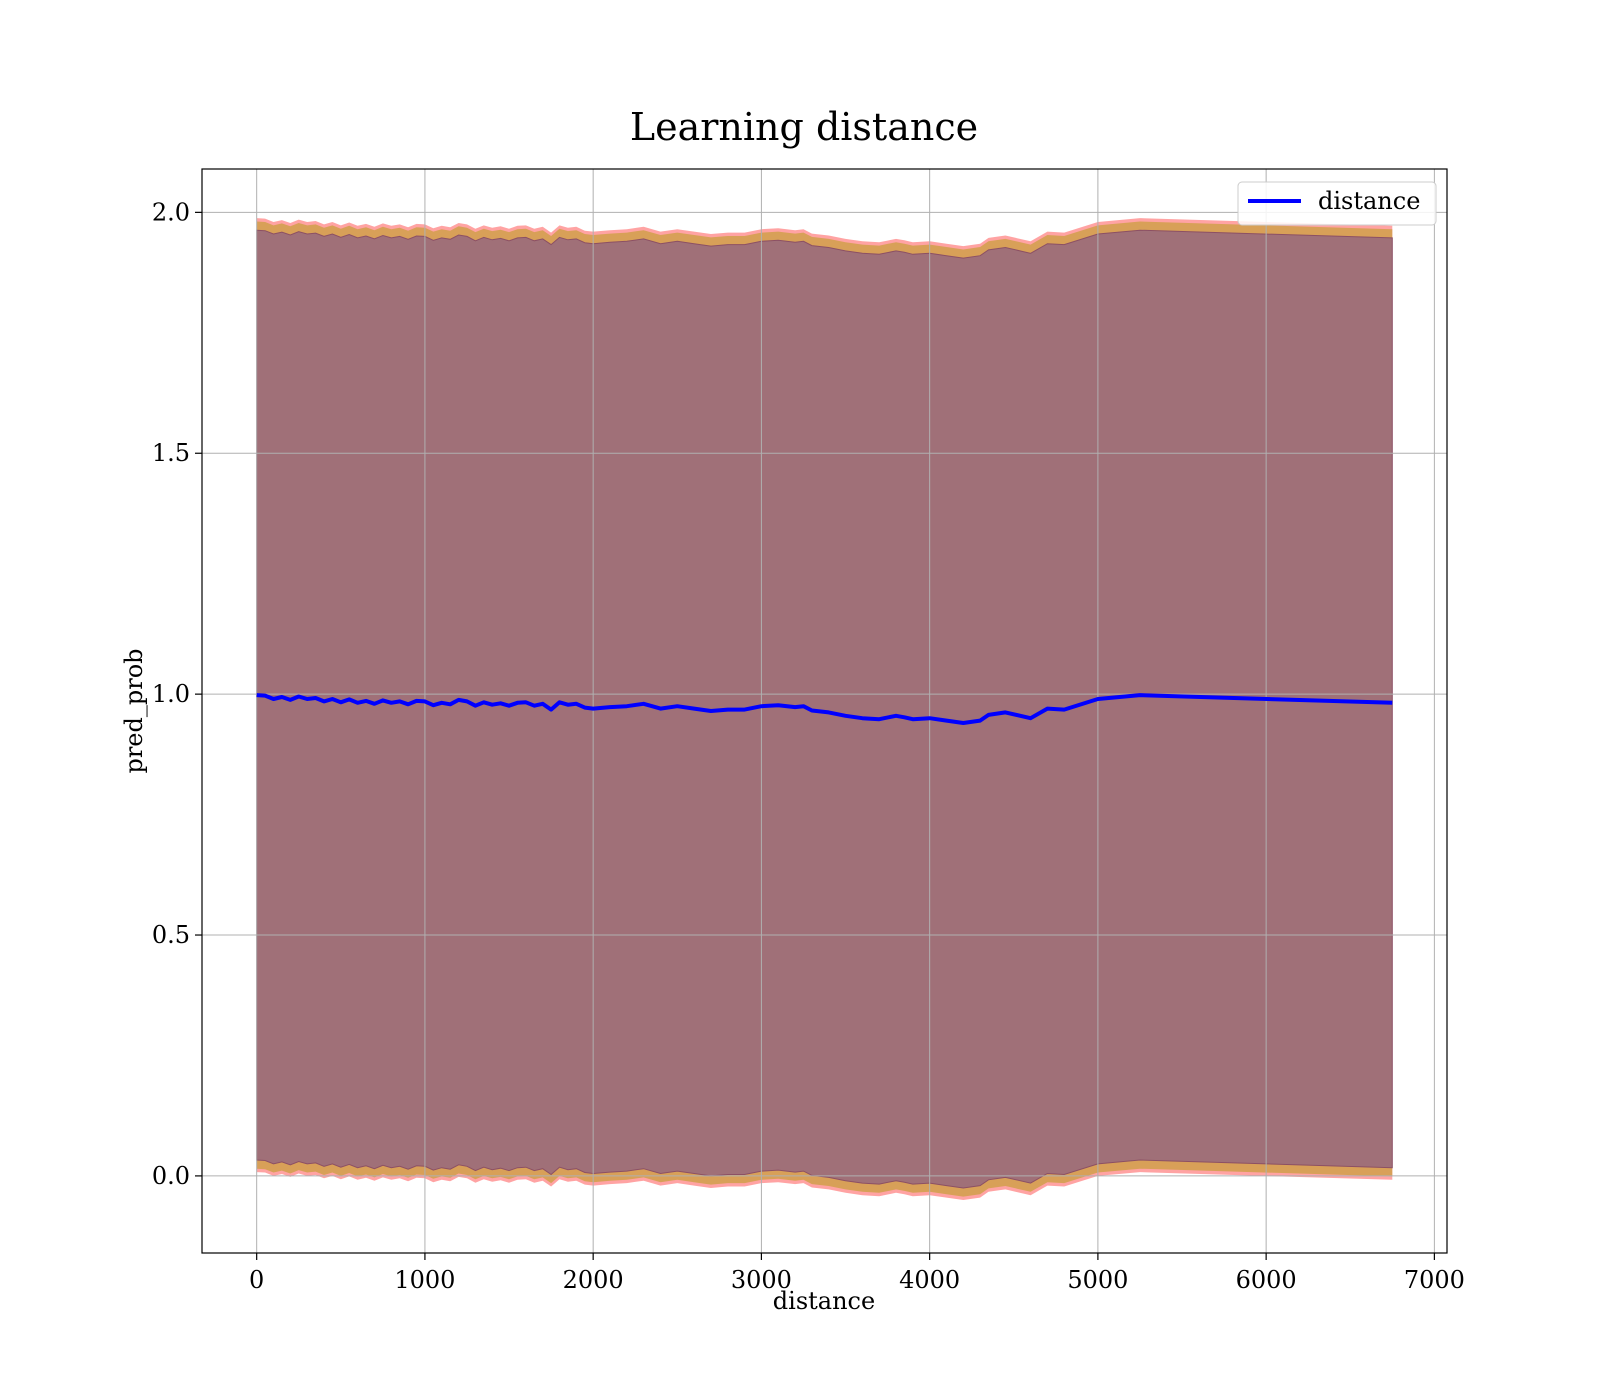 The height and width of the screenshot is (1400, 1600). Describe the element at coordinates (1097, 1280) in the screenshot. I see `x-tick-label: 5000` at that location.